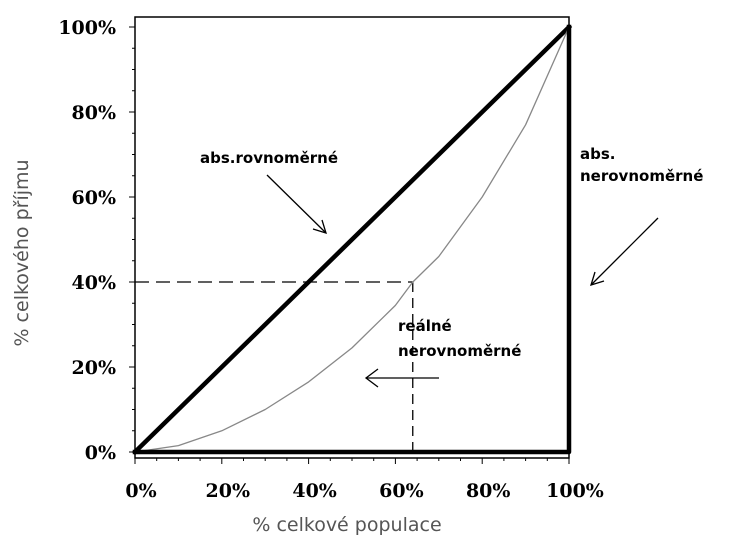 Image resolution: width=732 pixels, height=539 pixels. What do you see at coordinates (488, 491) in the screenshot?
I see `x-tick-label: 80%` at bounding box center [488, 491].